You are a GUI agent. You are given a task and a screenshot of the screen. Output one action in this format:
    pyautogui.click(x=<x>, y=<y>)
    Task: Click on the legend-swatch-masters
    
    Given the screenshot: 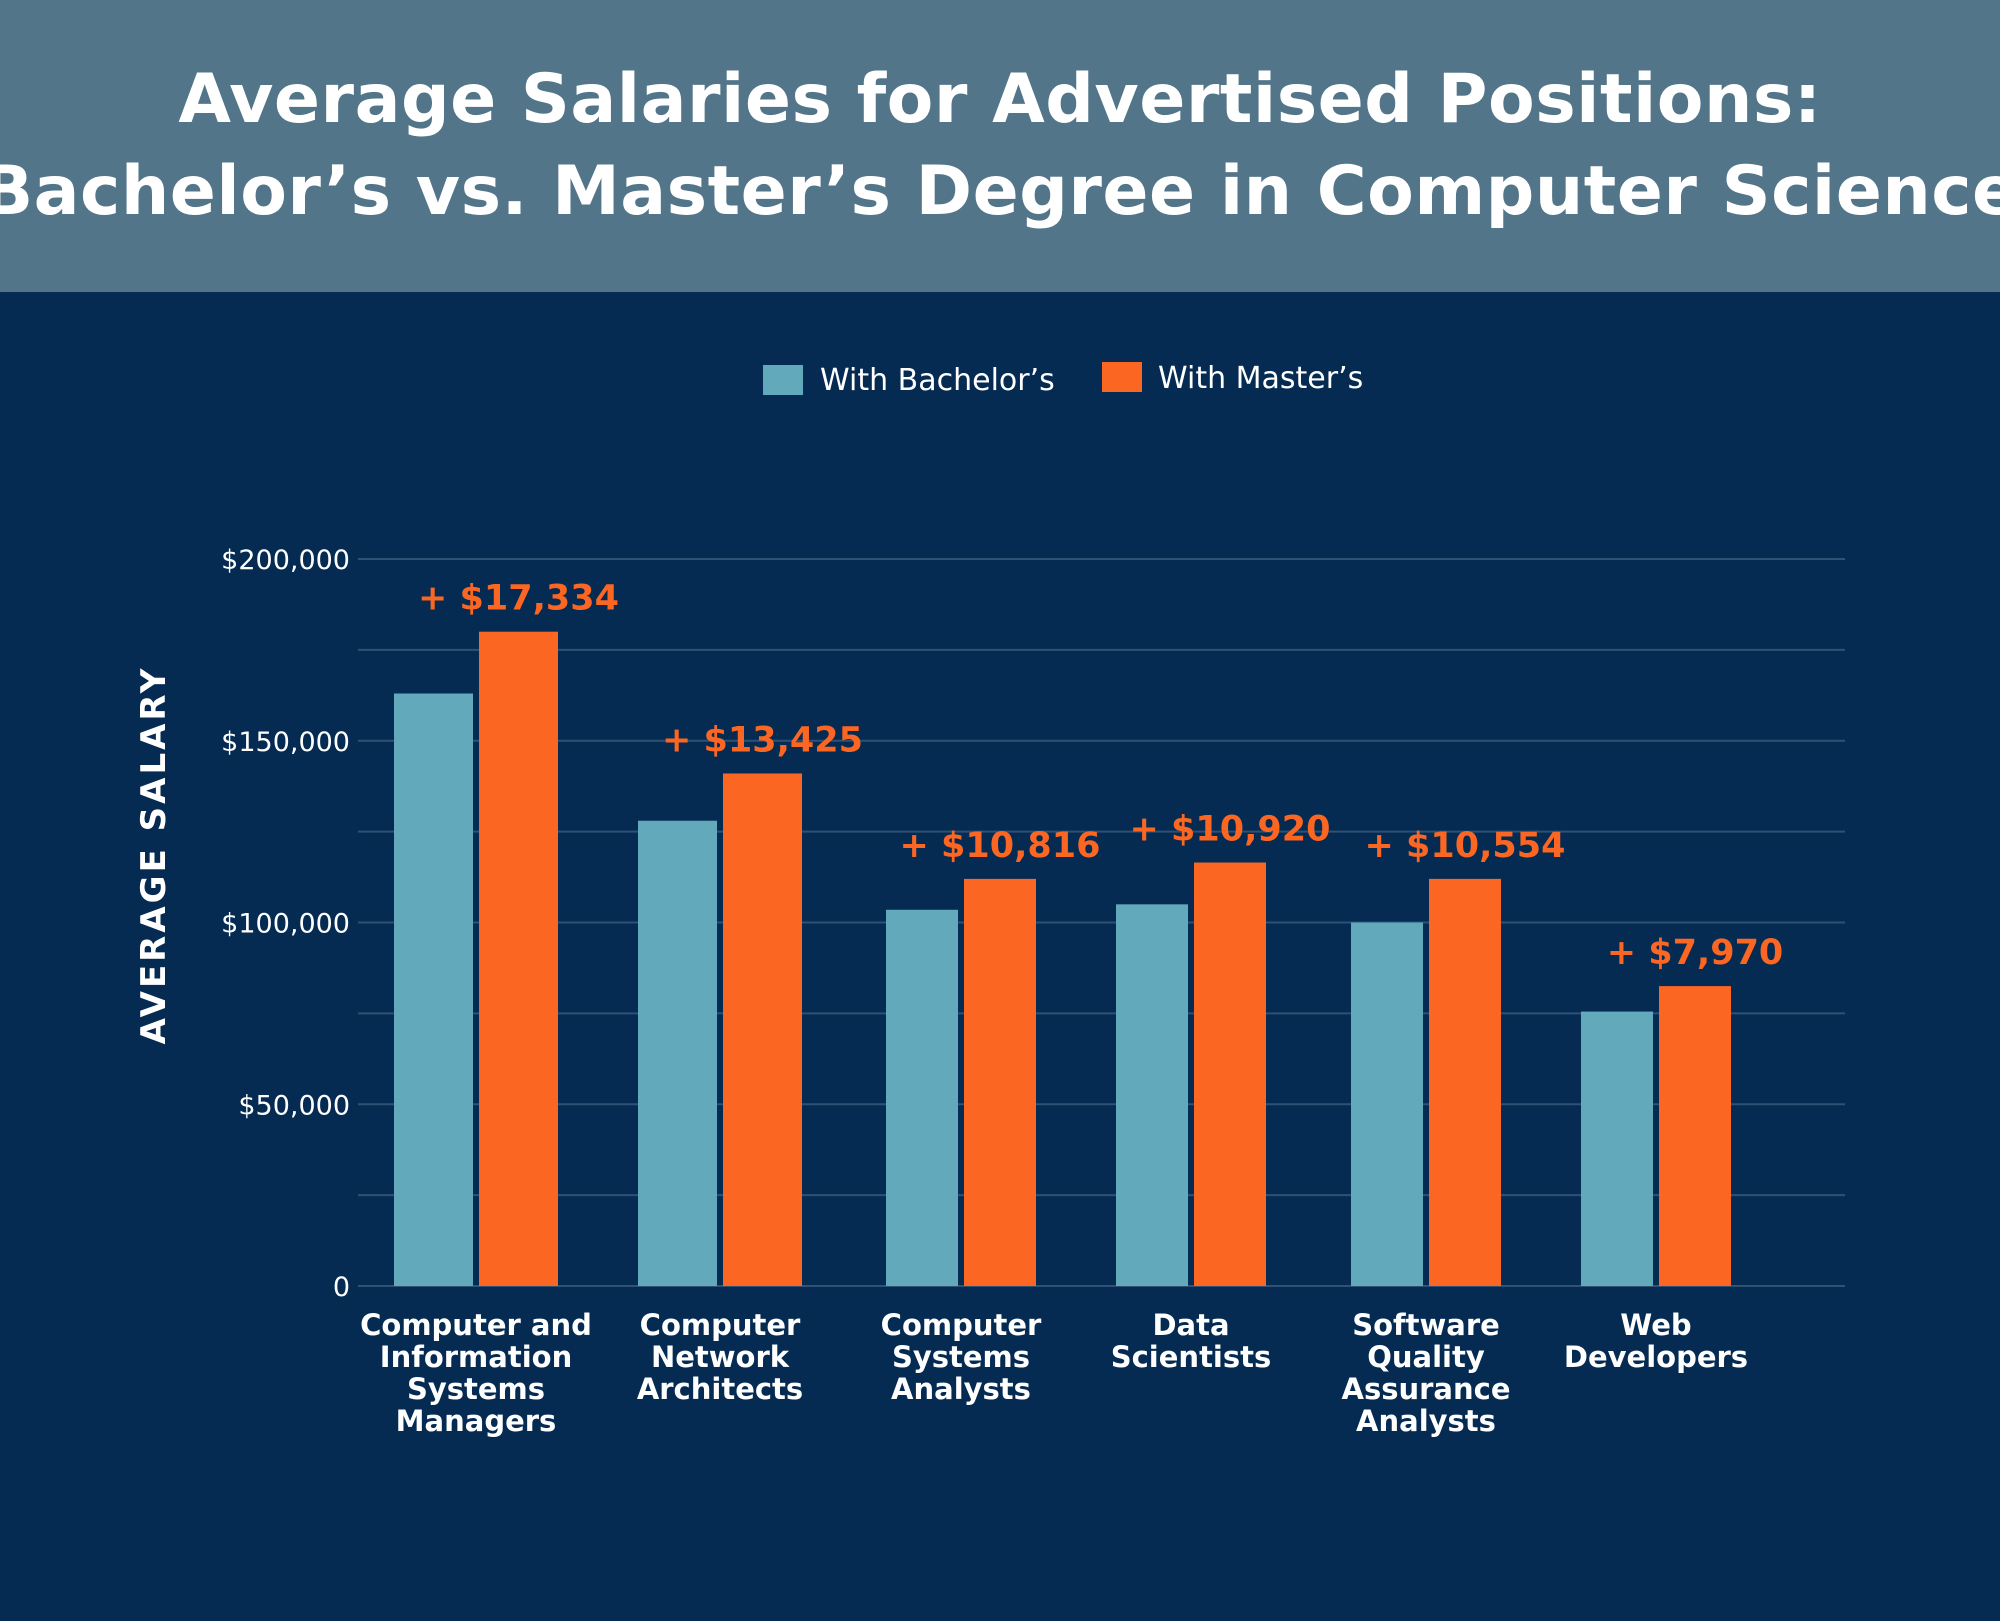 What is the action you would take?
    pyautogui.click(x=1122, y=377)
    